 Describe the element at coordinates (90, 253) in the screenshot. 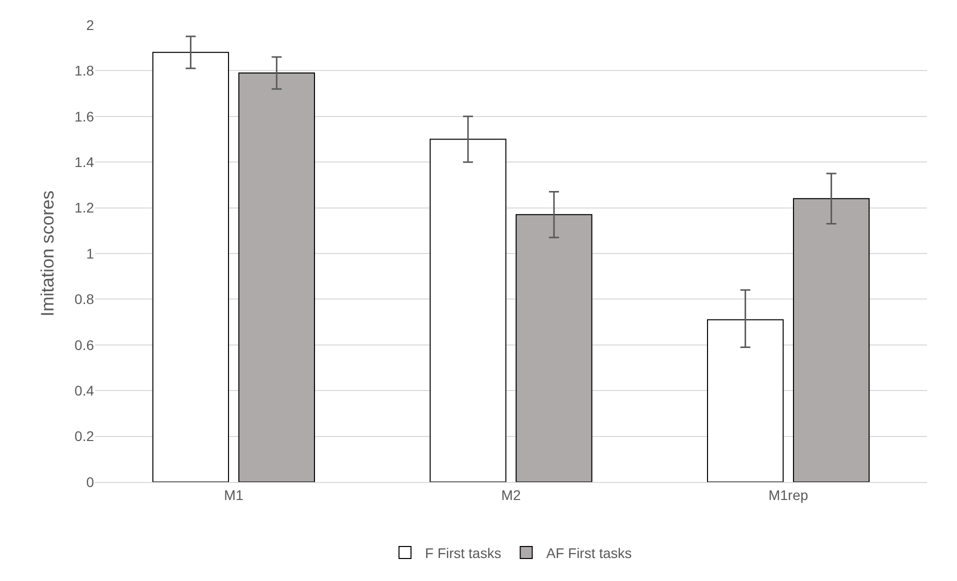

I see `y-tick-label: 1` at that location.